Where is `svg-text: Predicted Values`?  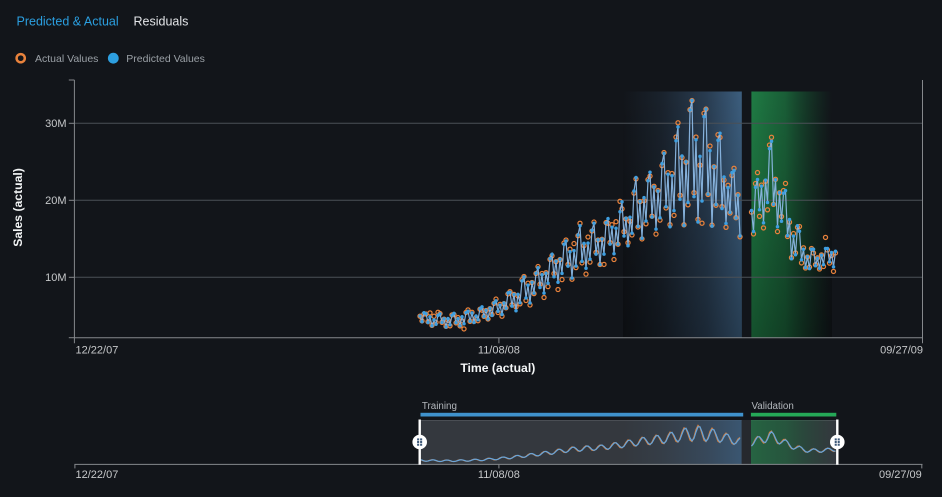
svg-text: Predicted Values is located at coordinates (165, 59).